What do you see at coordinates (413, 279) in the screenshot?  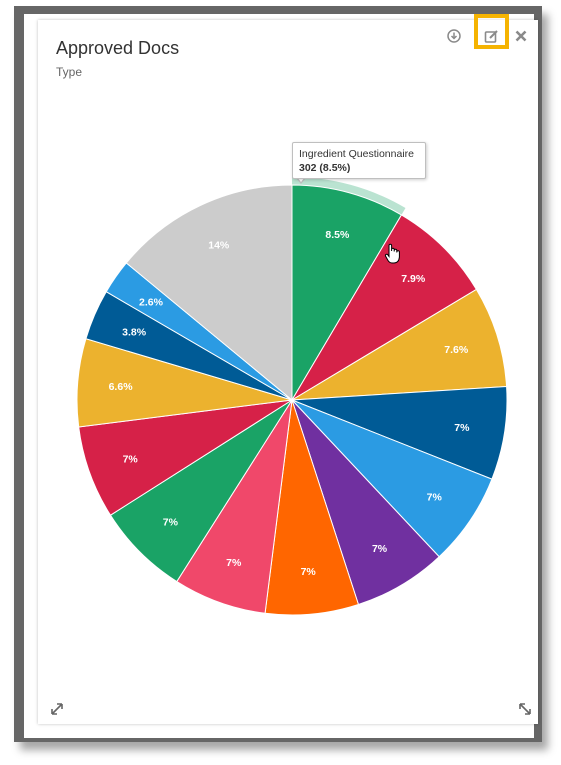 I see `pie-slice-label: 7.9%` at bounding box center [413, 279].